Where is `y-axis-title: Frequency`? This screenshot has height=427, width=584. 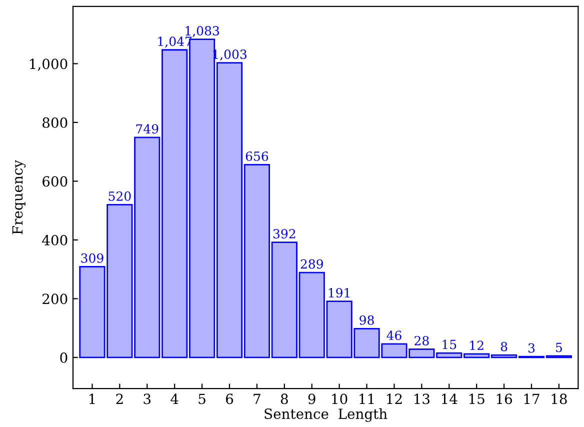
y-axis-title: Frequency is located at coordinates (19, 197).